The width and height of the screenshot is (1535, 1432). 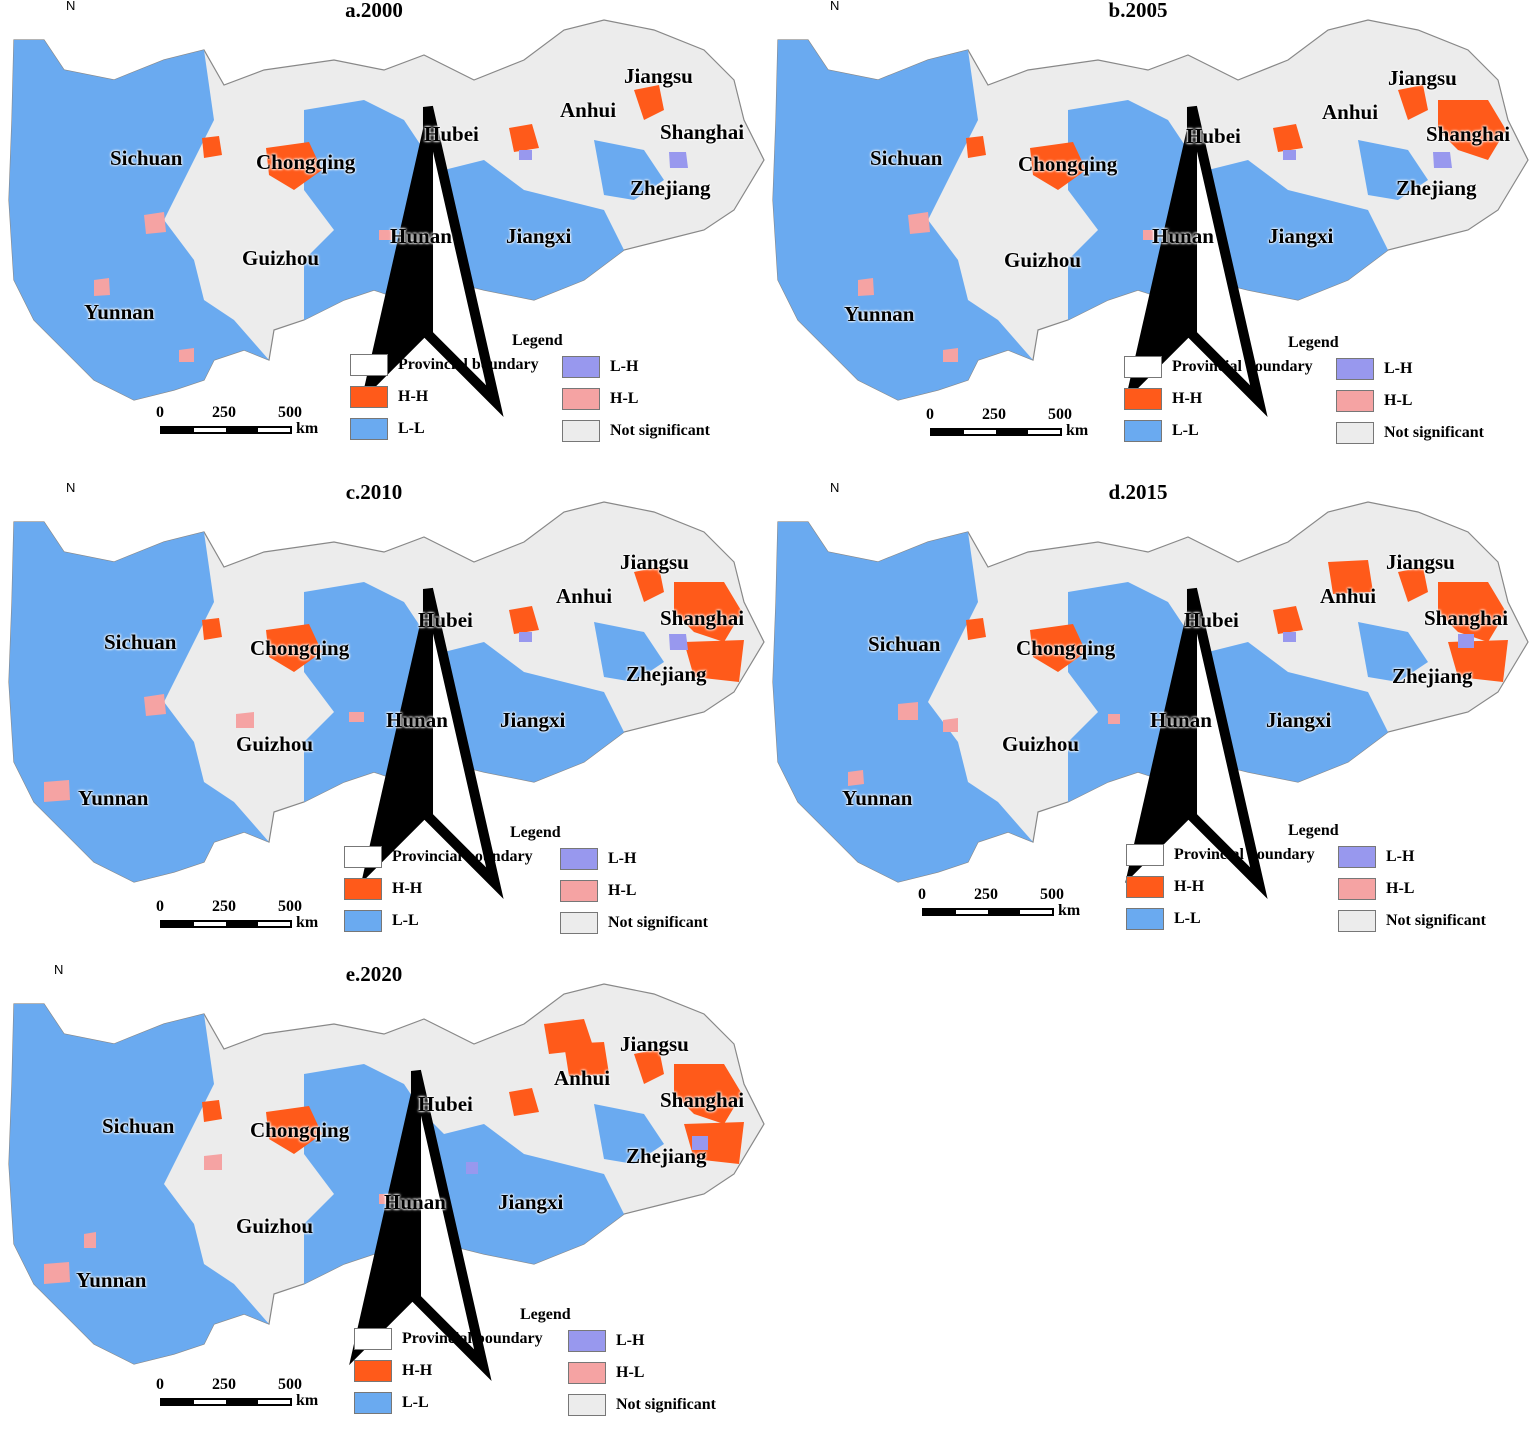 What do you see at coordinates (1228, 692) in the screenshot?
I see `ll-central` at bounding box center [1228, 692].